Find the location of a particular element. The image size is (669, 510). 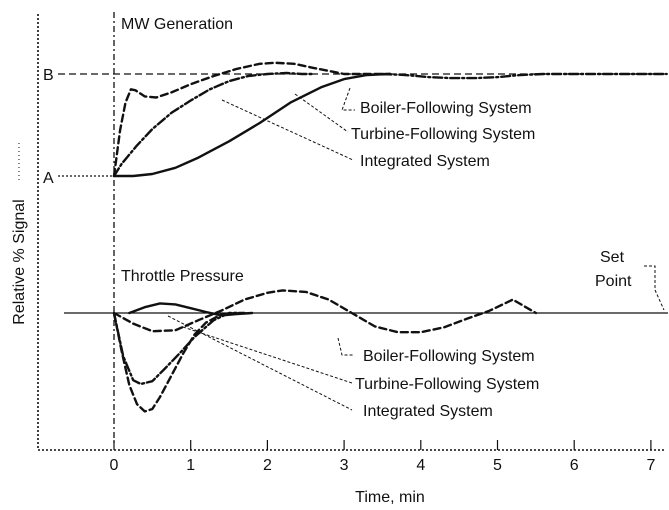

throttle-pressure-title: Throttle Pressure is located at coordinates (182, 276).